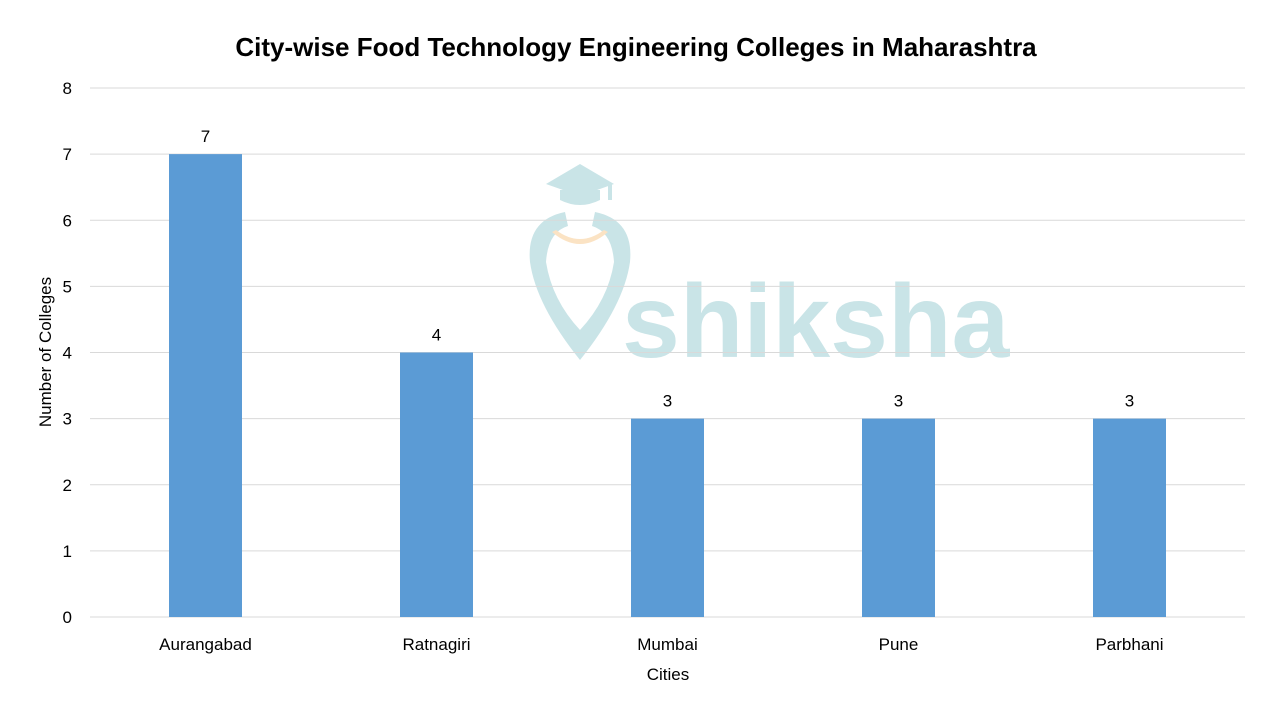 This screenshot has width=1280, height=725. What do you see at coordinates (667, 644) in the screenshot?
I see `x-tick-label: Mumbai` at bounding box center [667, 644].